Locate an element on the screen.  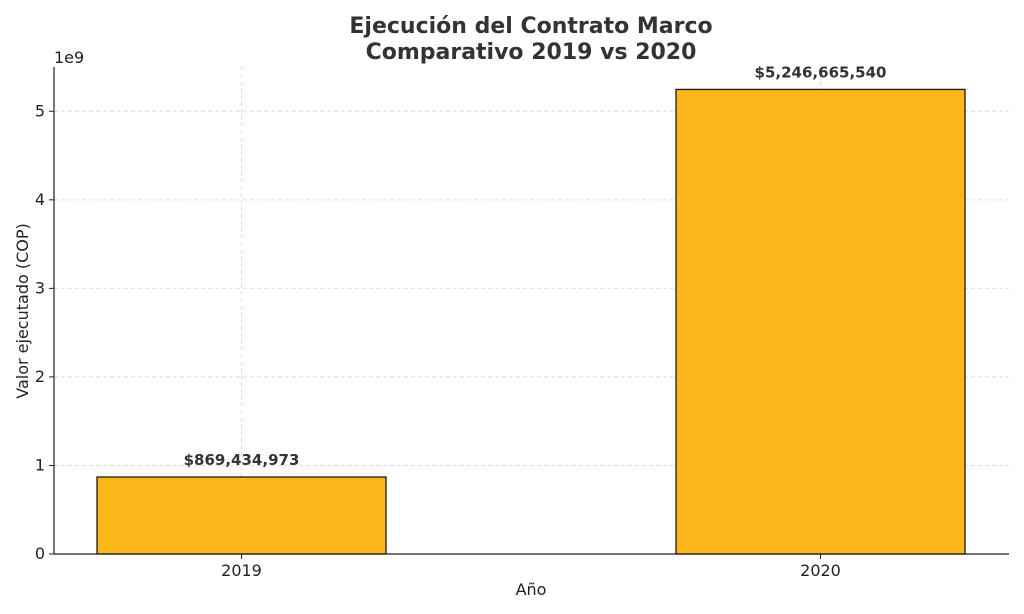
y-tick-label: 3 is located at coordinates (40, 287).